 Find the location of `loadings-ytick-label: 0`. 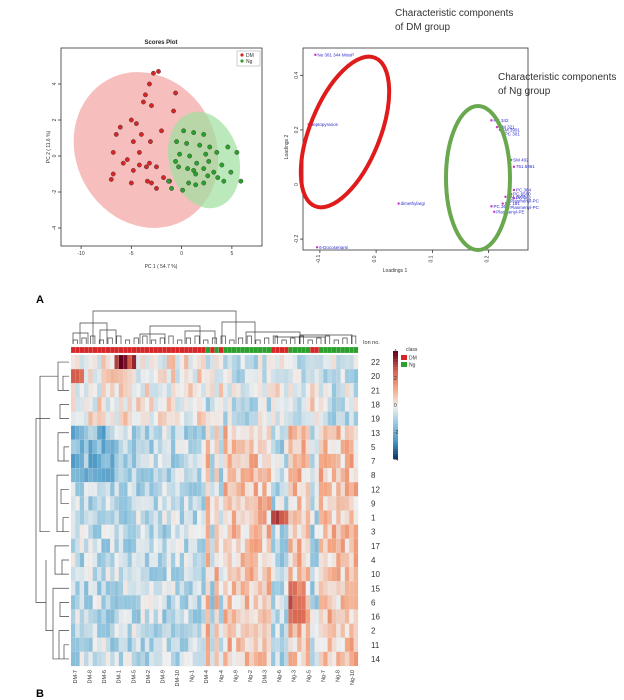

loadings-ytick-label: 0 is located at coordinates (297, 184).